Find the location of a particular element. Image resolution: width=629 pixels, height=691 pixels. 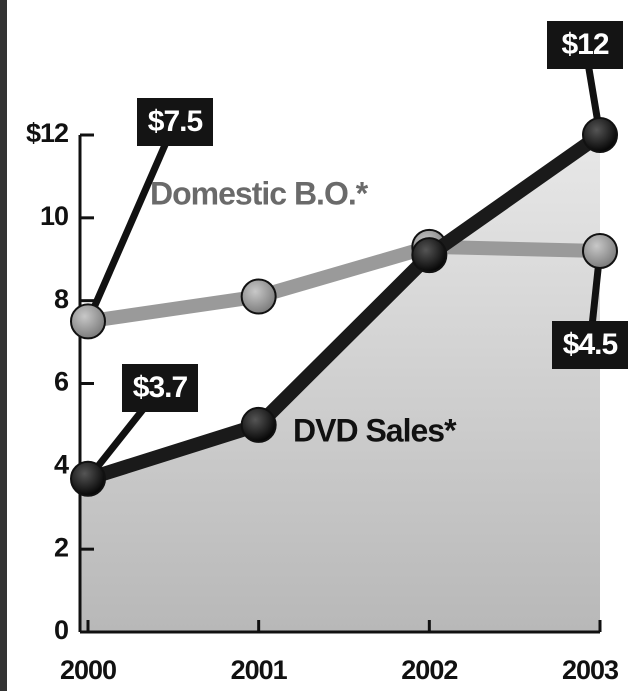

series-label: DVD Sales* is located at coordinates (375, 430).